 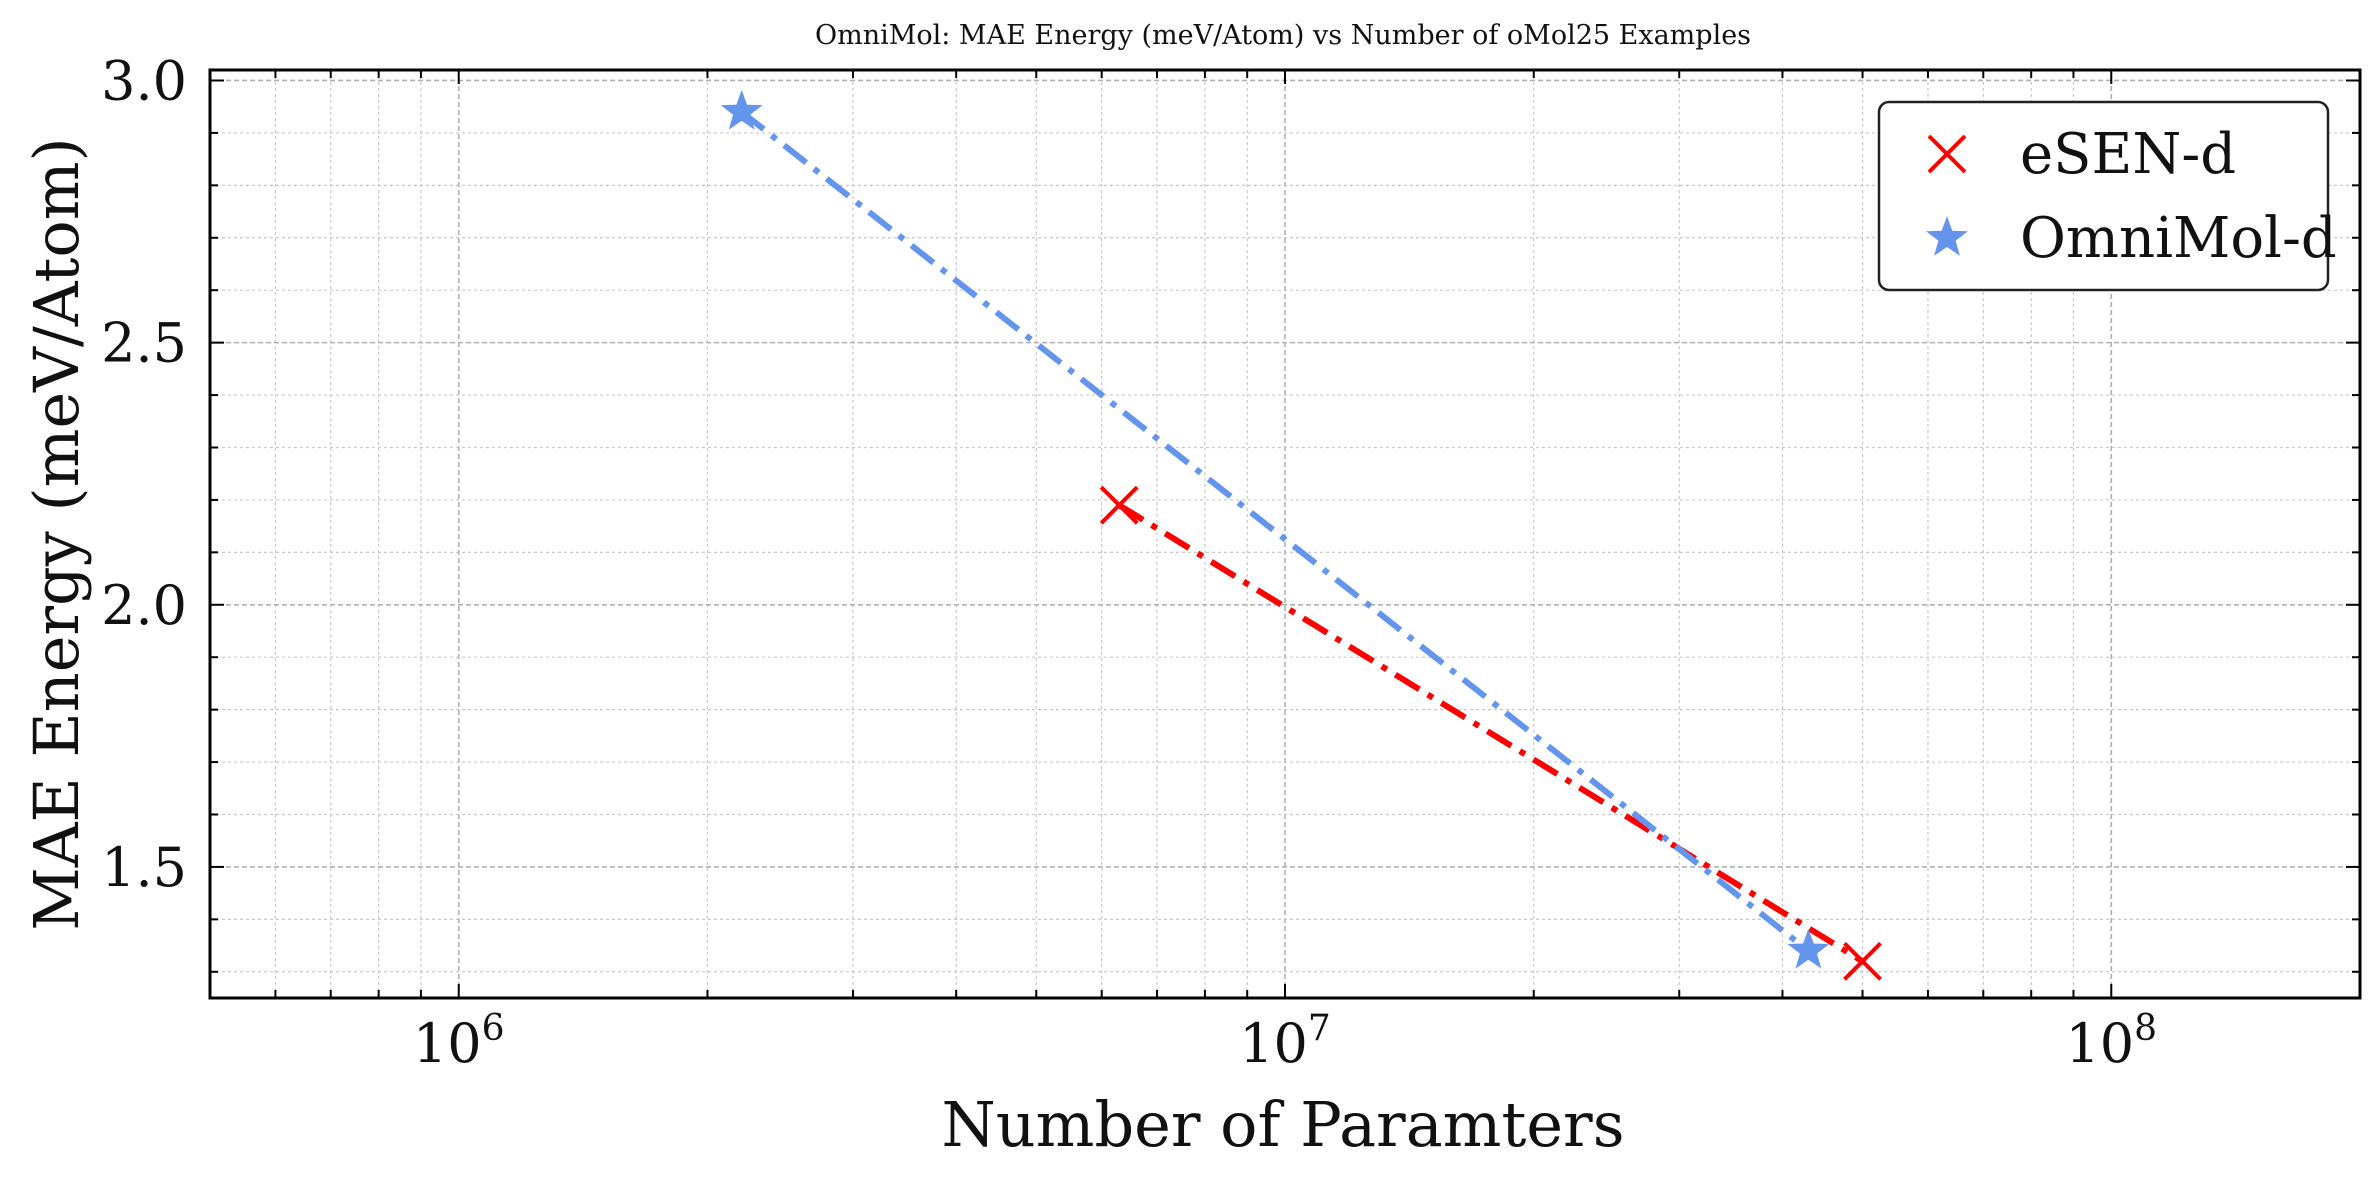 I want to click on legend-label-esen-d: eSEN-d, so click(x=2128, y=154).